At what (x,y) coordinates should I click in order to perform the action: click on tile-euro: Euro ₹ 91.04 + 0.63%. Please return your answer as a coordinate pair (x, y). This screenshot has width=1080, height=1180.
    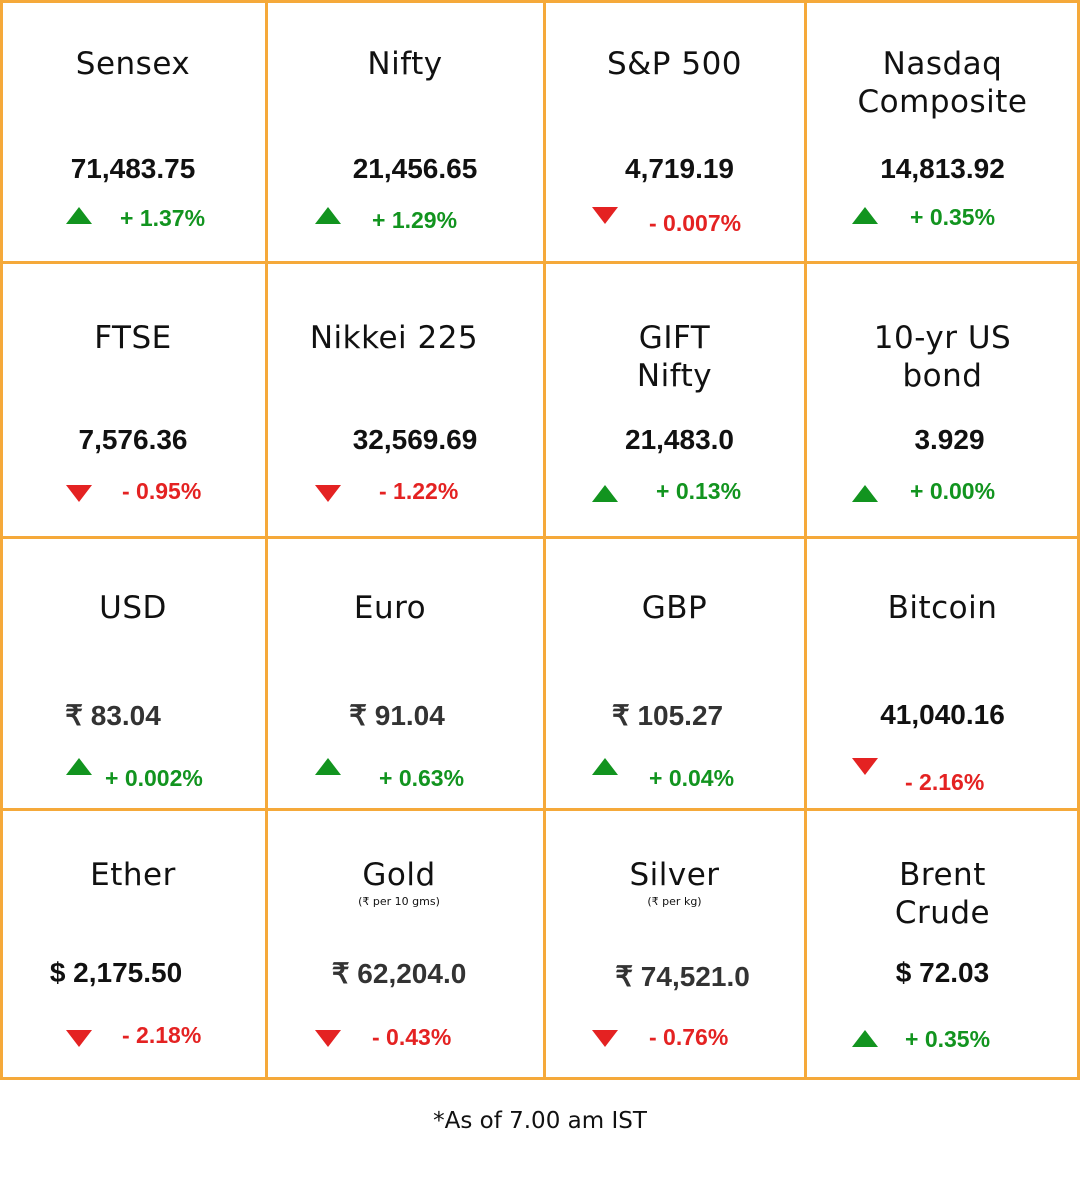
    Looking at the image, I should click on (405, 673).